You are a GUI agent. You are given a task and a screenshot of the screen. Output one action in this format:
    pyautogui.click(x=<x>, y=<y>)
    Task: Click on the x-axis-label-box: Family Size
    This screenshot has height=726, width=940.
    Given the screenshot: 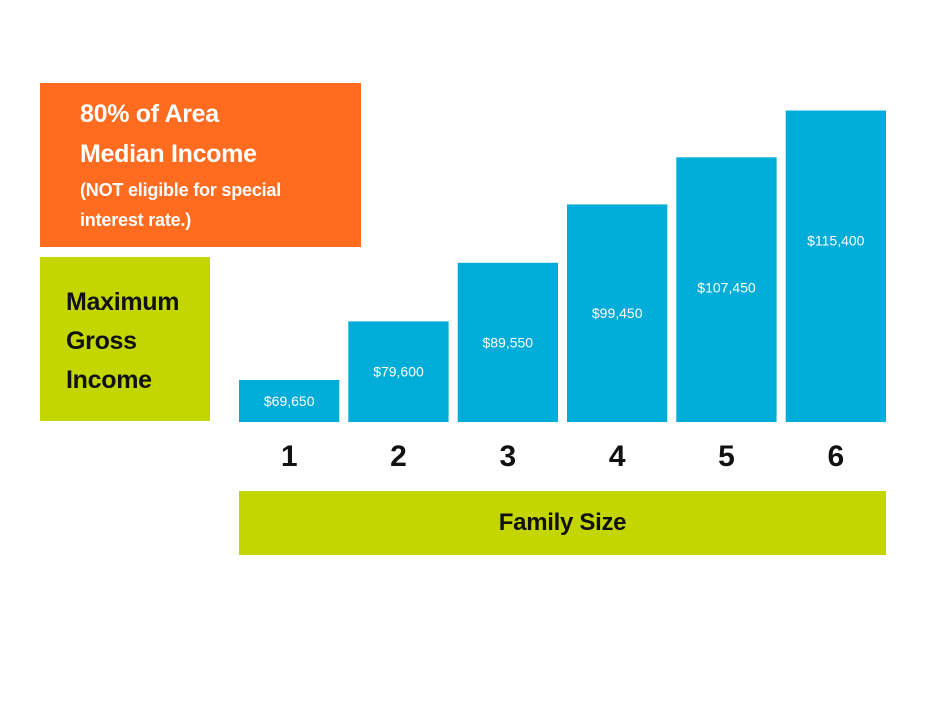 What is the action you would take?
    pyautogui.click(x=562, y=523)
    